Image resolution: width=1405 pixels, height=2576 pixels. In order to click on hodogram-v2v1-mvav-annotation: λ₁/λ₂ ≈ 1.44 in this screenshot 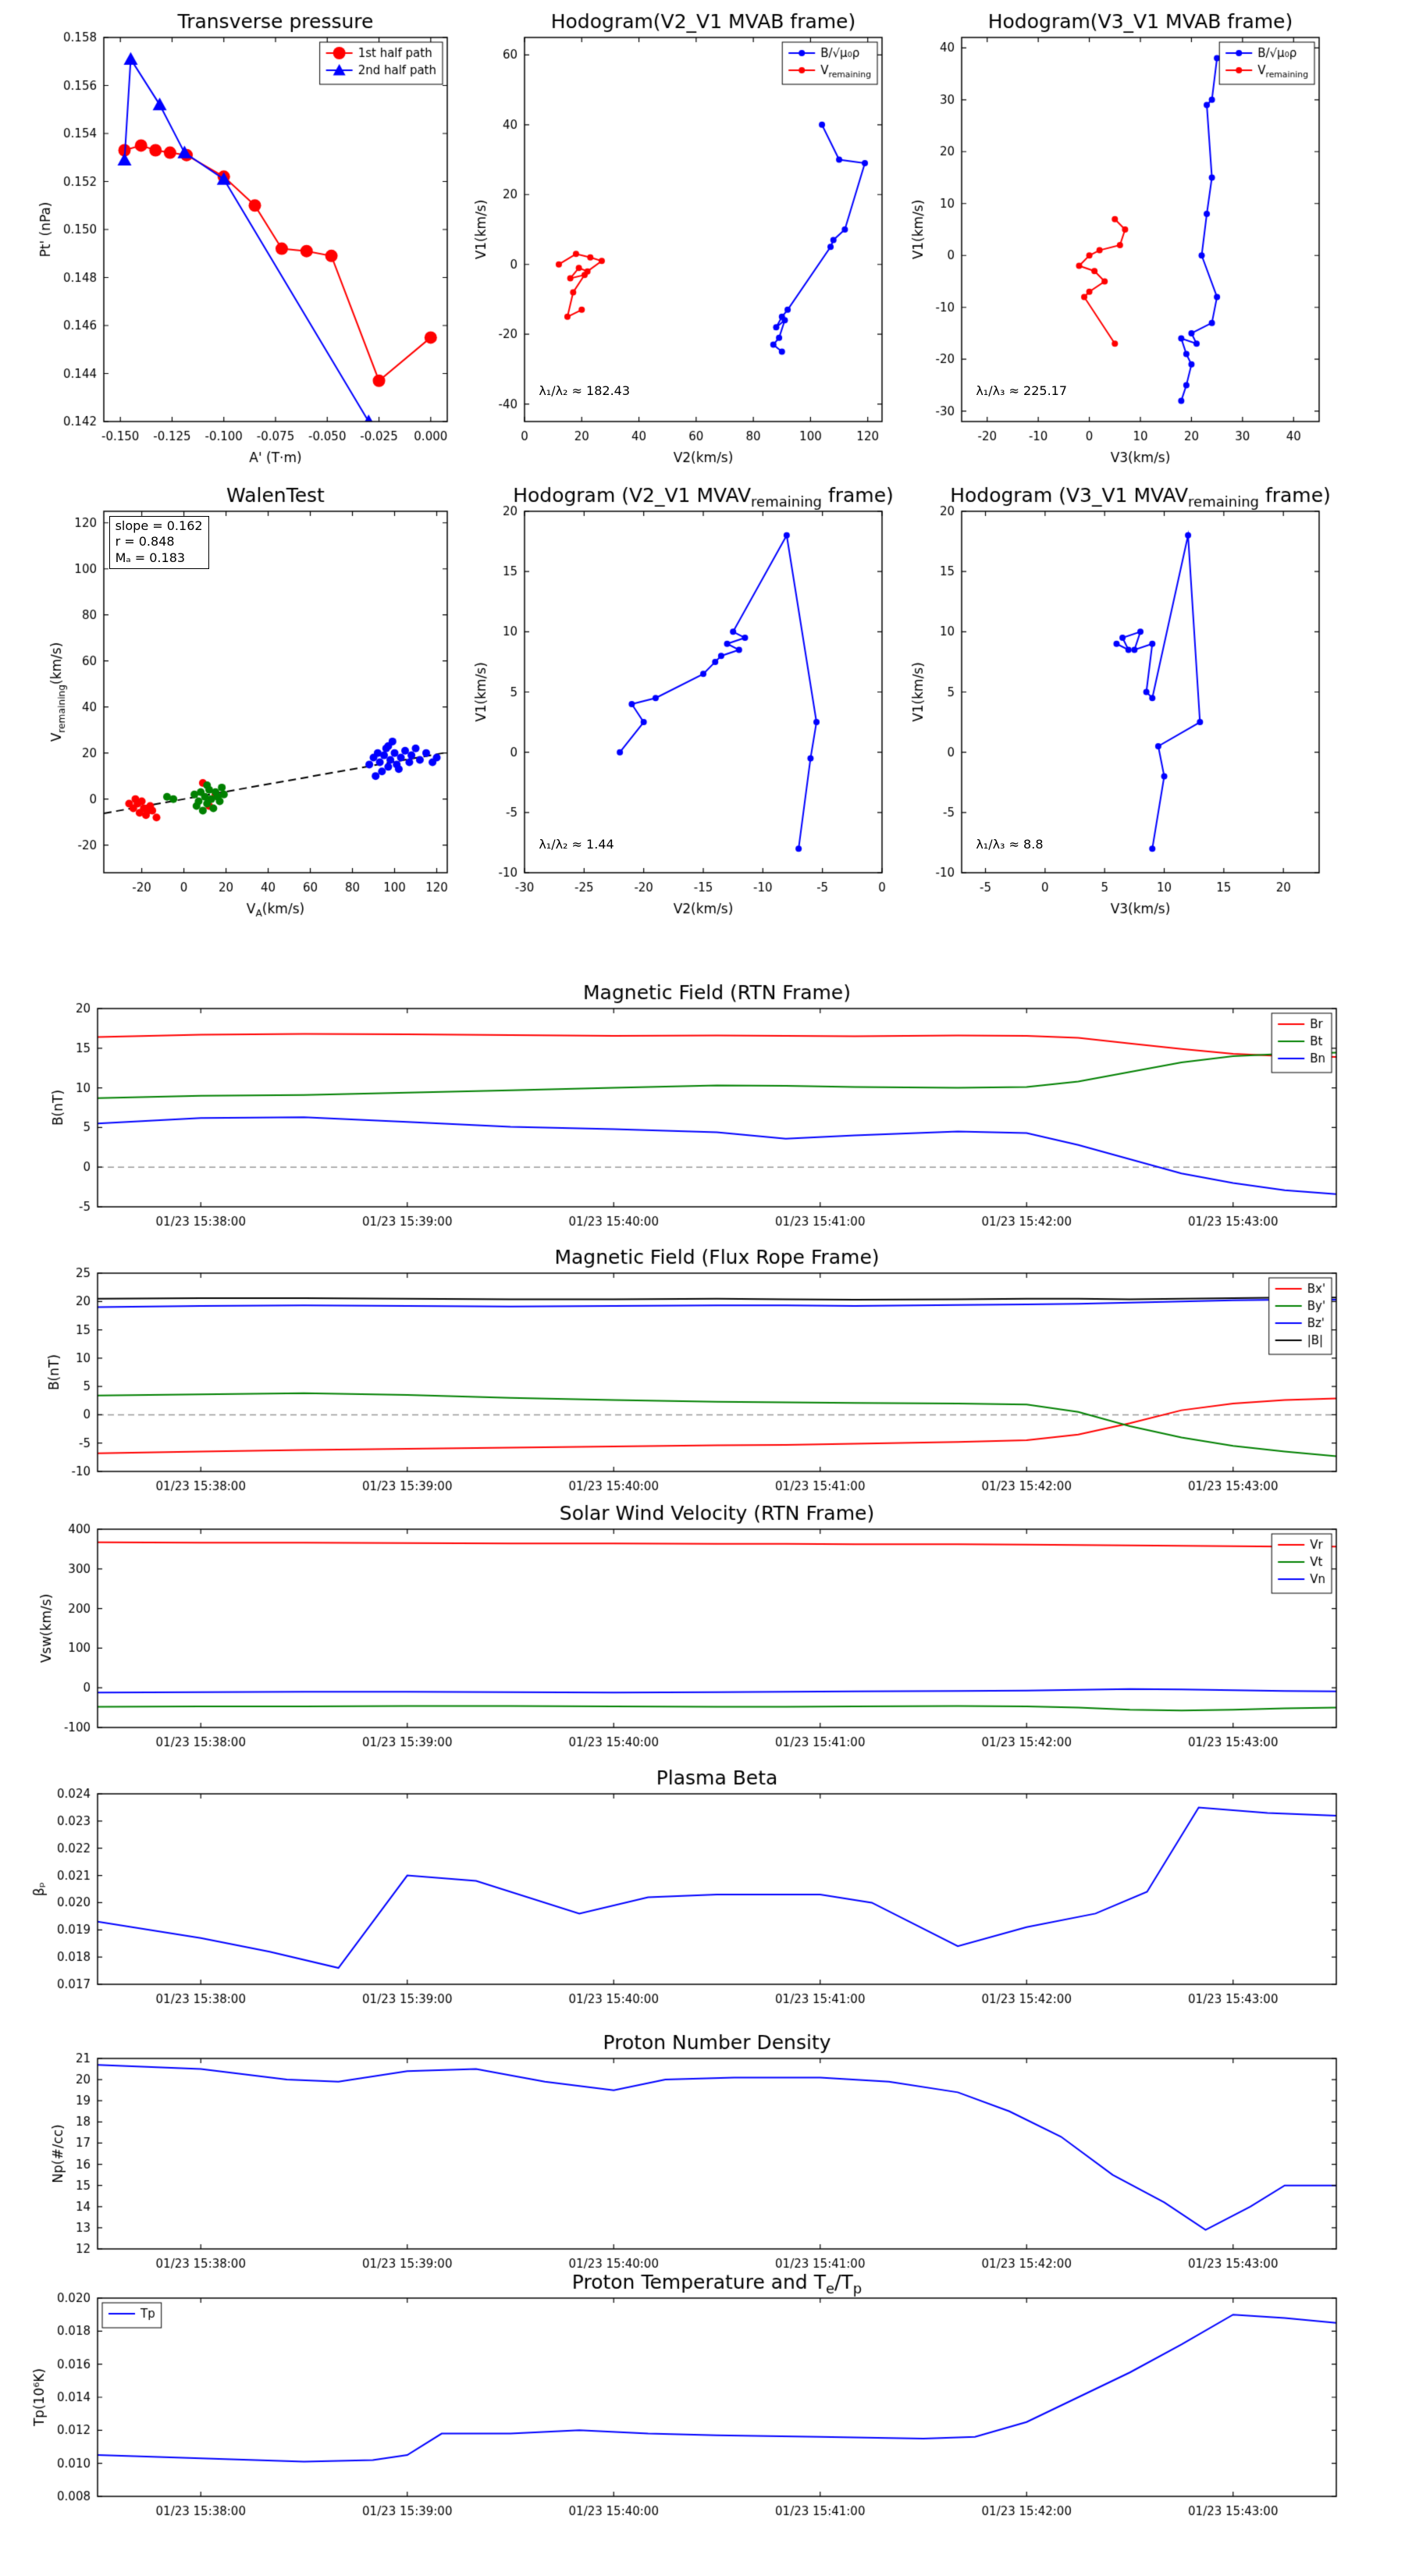, I will do `click(576, 844)`.